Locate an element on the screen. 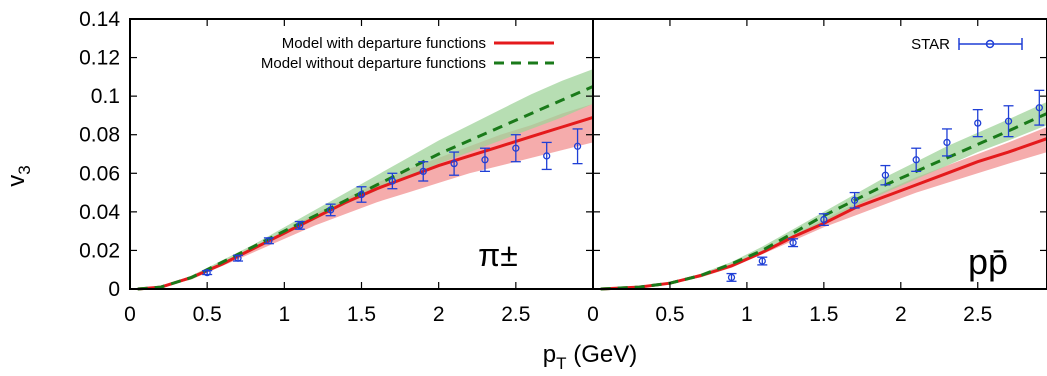  legend-star-label: STAR is located at coordinates (930, 44).